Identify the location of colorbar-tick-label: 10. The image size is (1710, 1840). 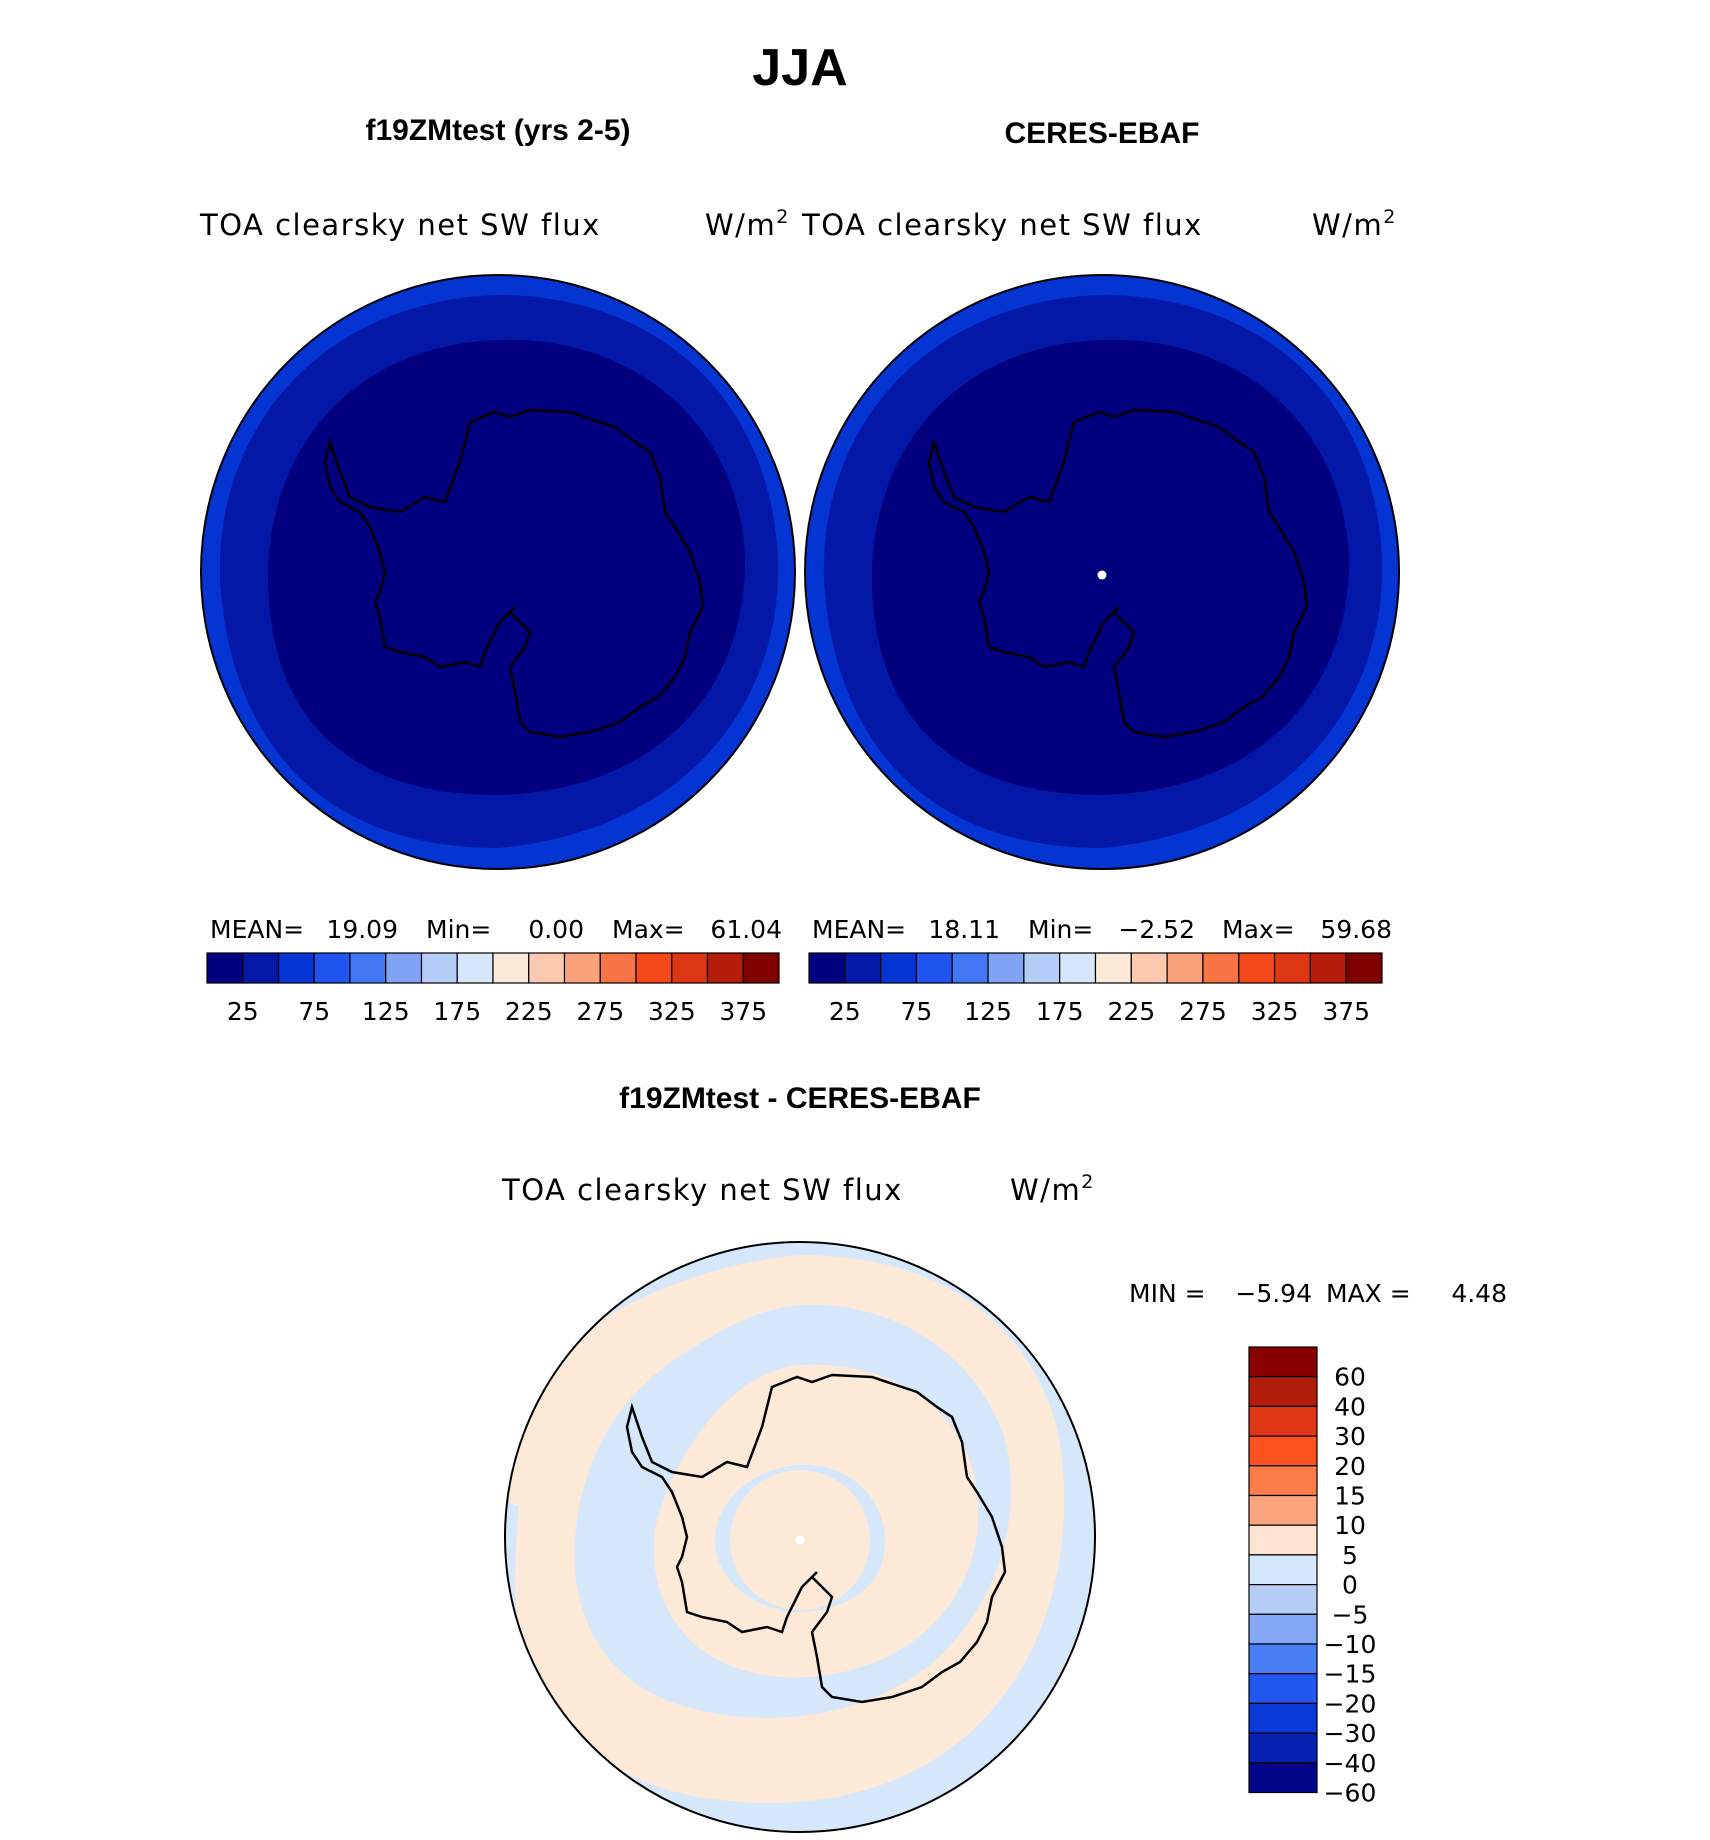
(1350, 1525).